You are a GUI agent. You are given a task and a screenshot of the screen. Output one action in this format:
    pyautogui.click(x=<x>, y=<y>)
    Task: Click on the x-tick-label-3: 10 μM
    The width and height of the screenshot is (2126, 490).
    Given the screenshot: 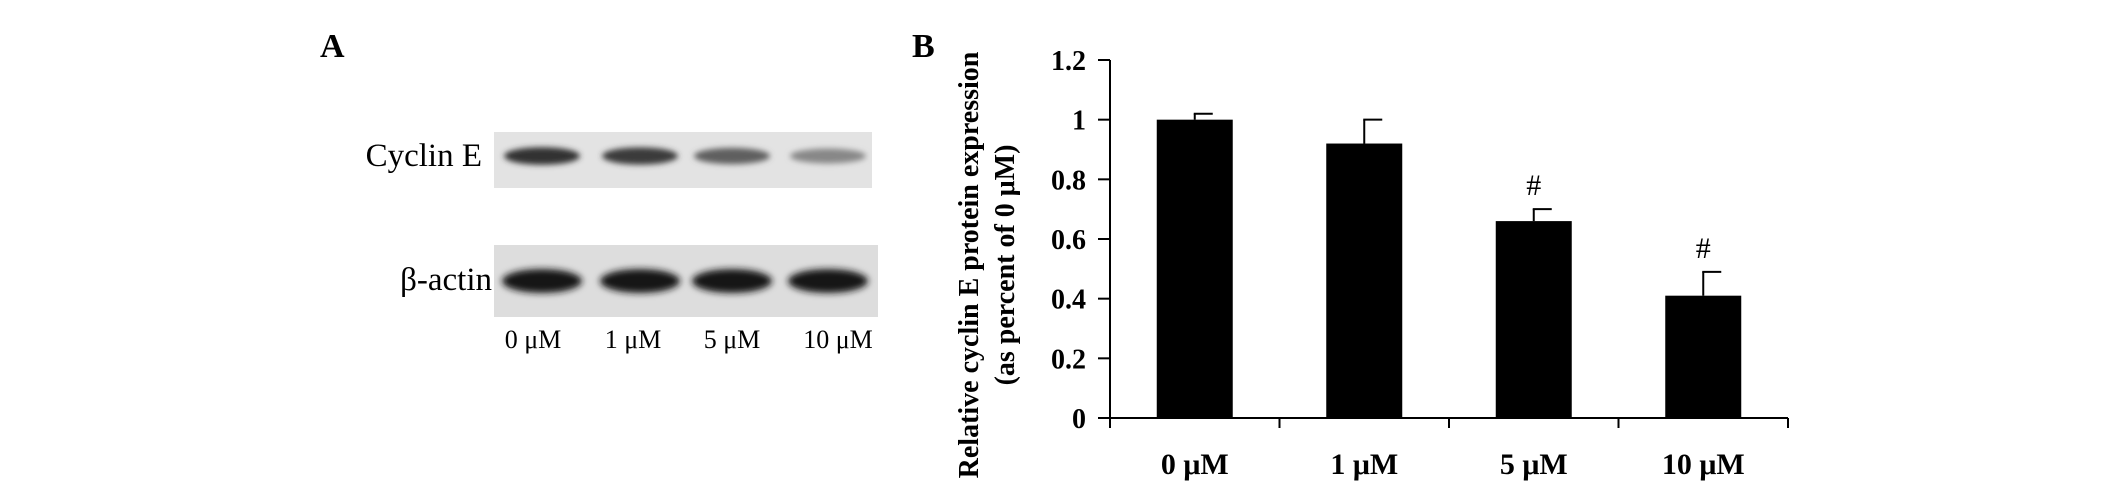 What is the action you would take?
    pyautogui.click(x=1703, y=464)
    